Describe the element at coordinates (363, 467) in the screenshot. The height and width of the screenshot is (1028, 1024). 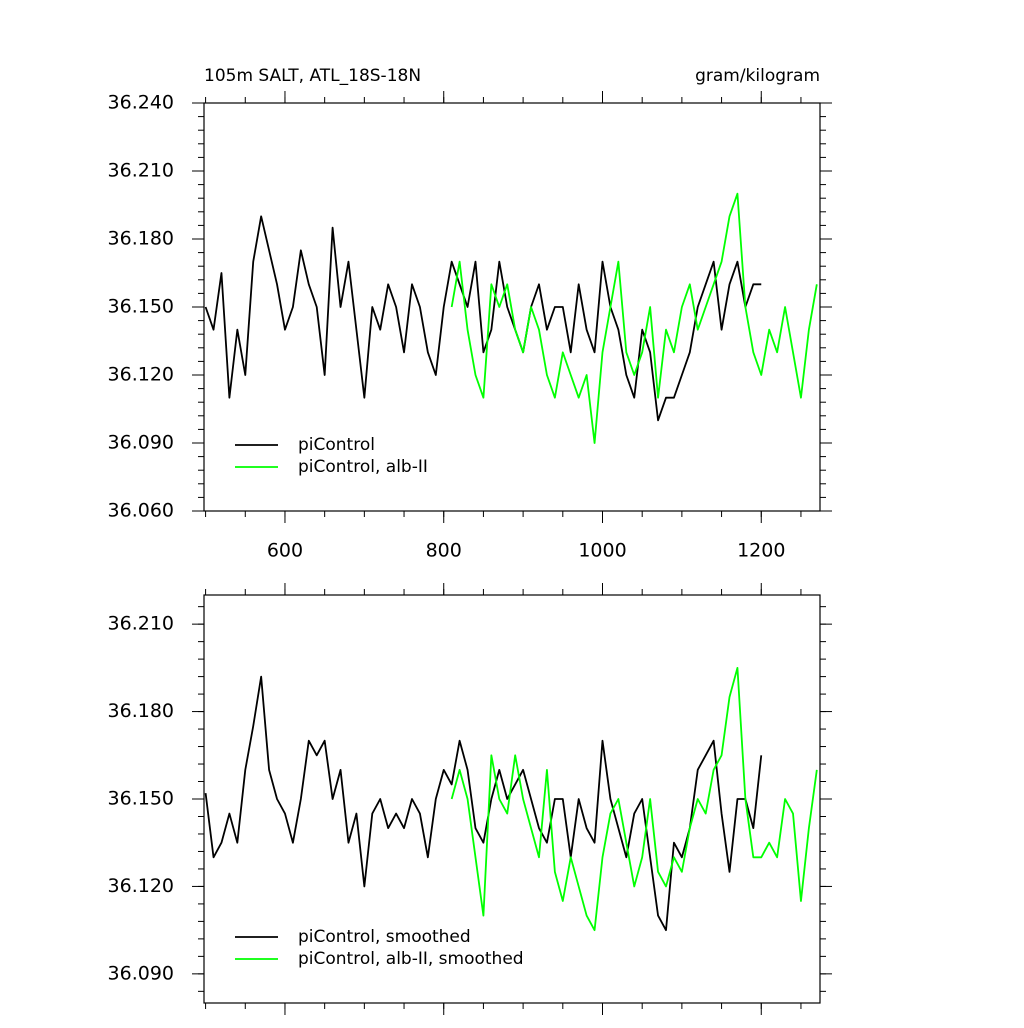
I see `legend-label: piControl, alb-II` at that location.